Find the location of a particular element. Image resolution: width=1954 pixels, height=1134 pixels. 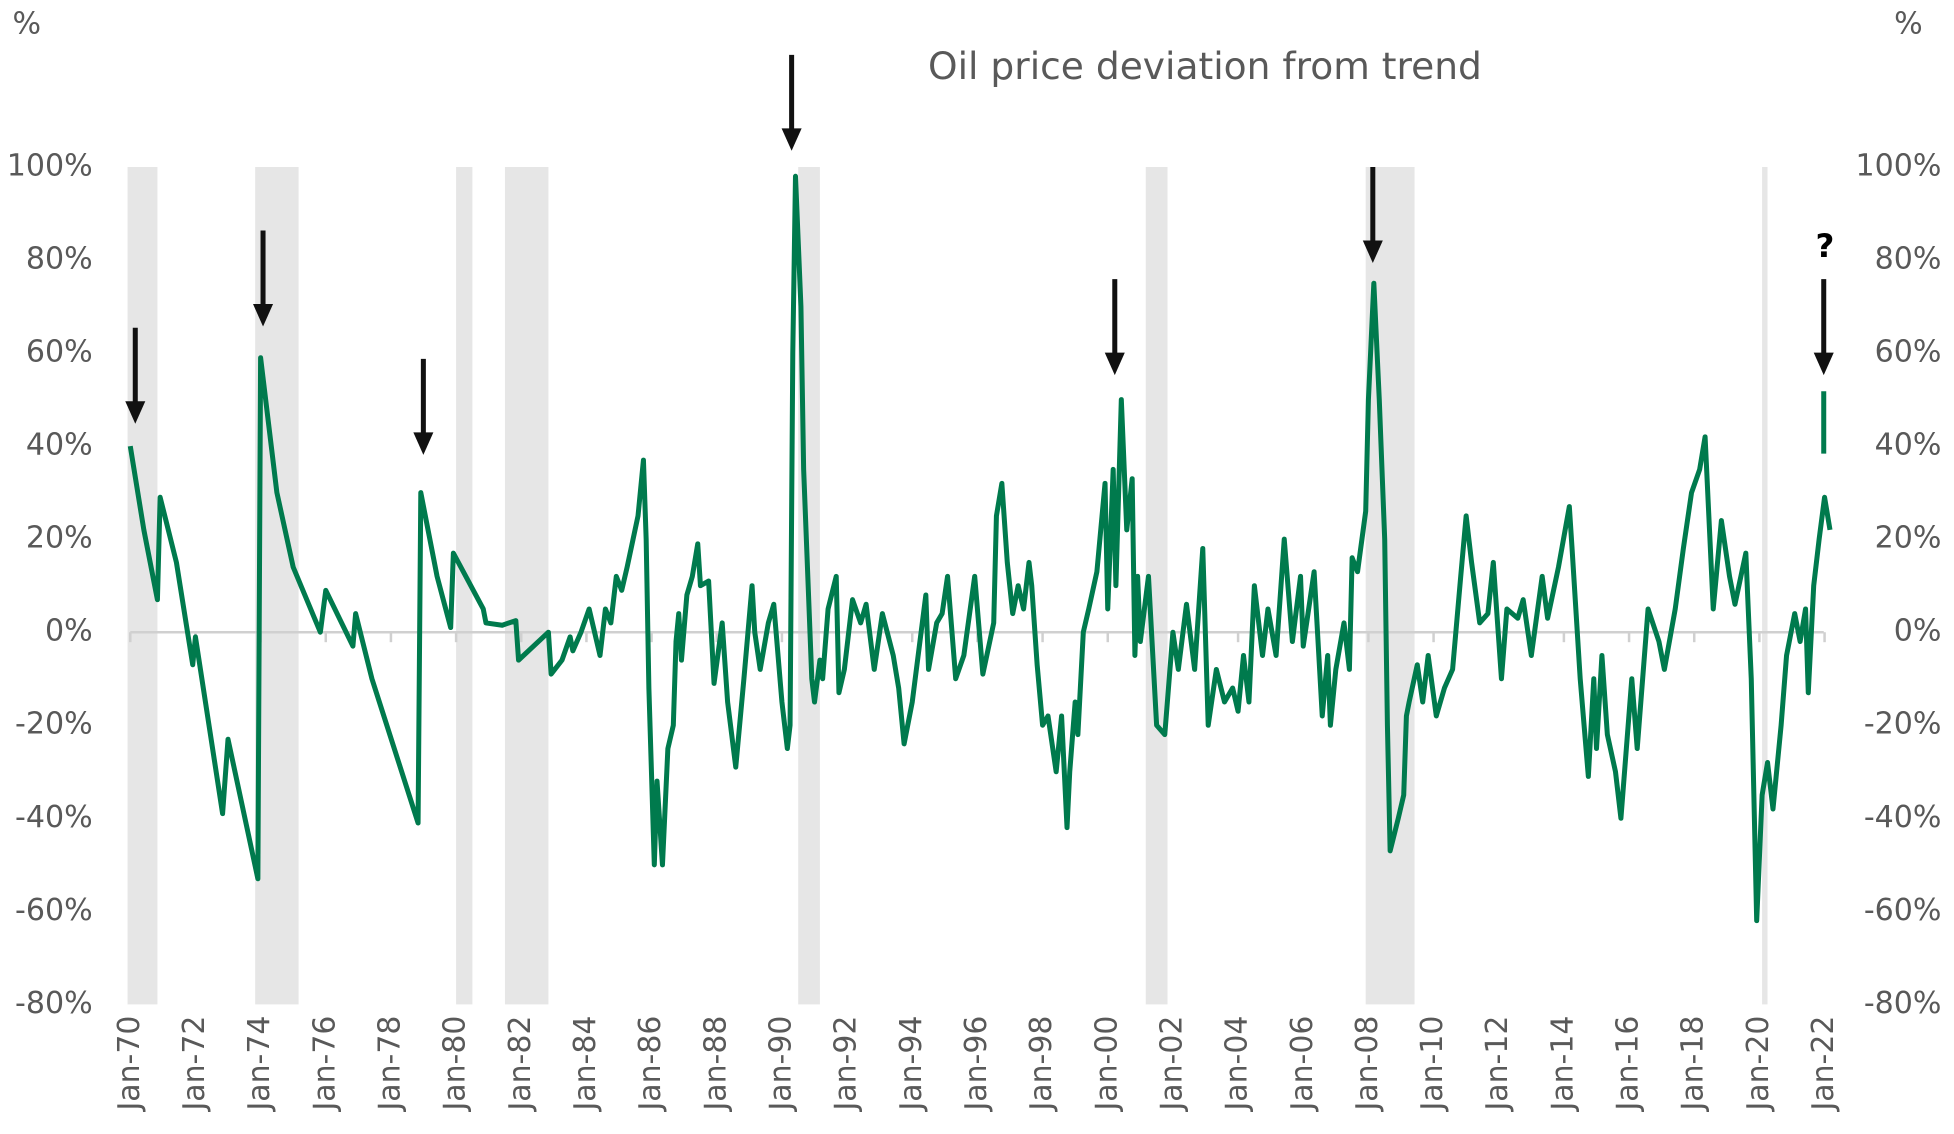

x-tick-label: Jan-78 is located at coordinates (389, 1064).